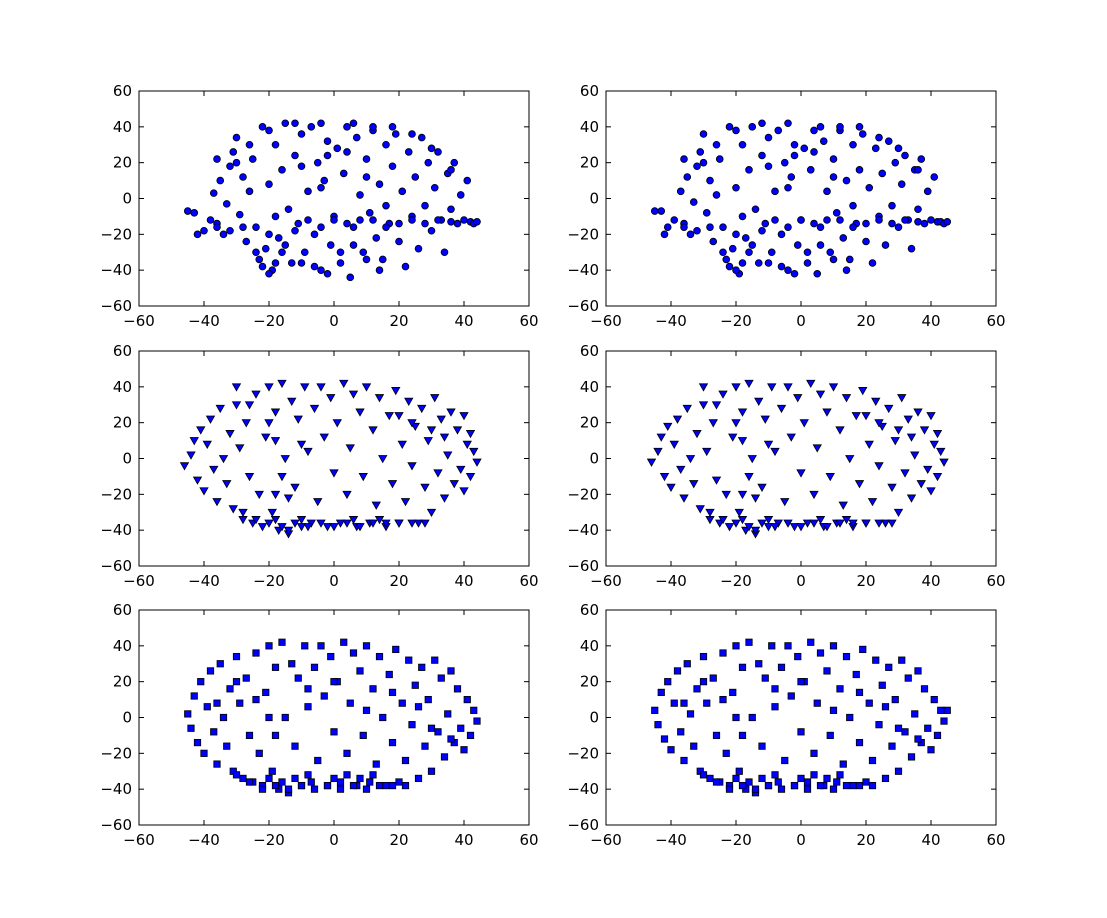  I want to click on x-tick-label: −60, so click(606, 581).